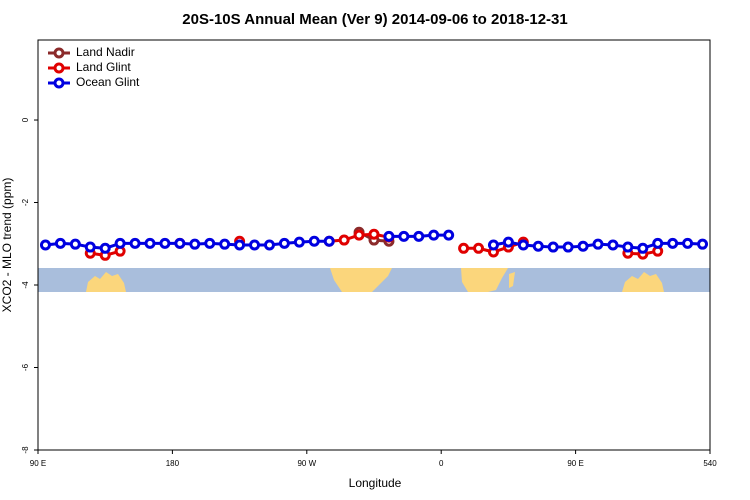 This screenshot has height=500, width=750. I want to click on x-tick-label: 90 W, so click(306, 463).